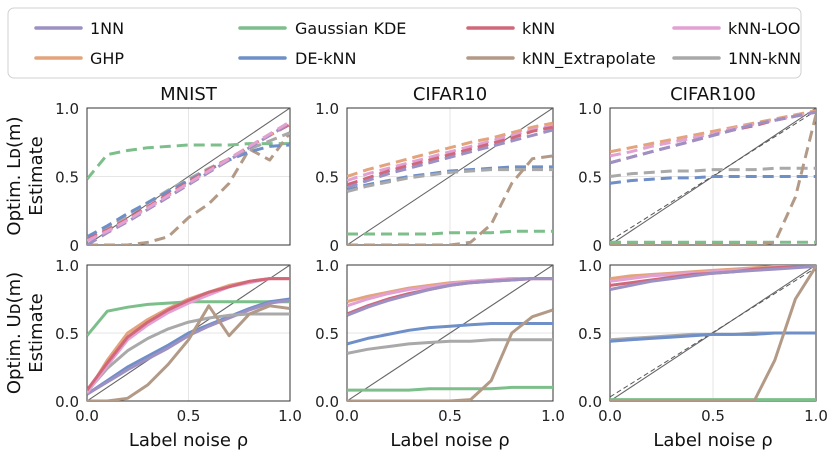 The image size is (831, 454). What do you see at coordinates (189, 94) in the screenshot?
I see `panel-title-mnist: MNIST` at bounding box center [189, 94].